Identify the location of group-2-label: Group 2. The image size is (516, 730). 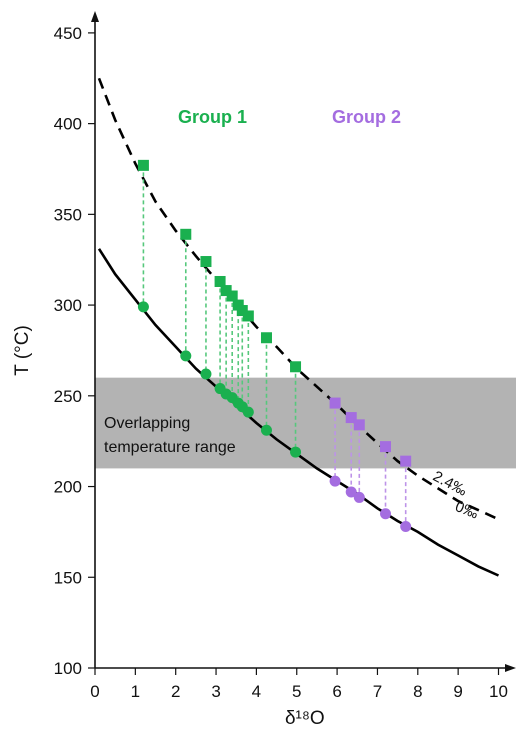
(366, 117).